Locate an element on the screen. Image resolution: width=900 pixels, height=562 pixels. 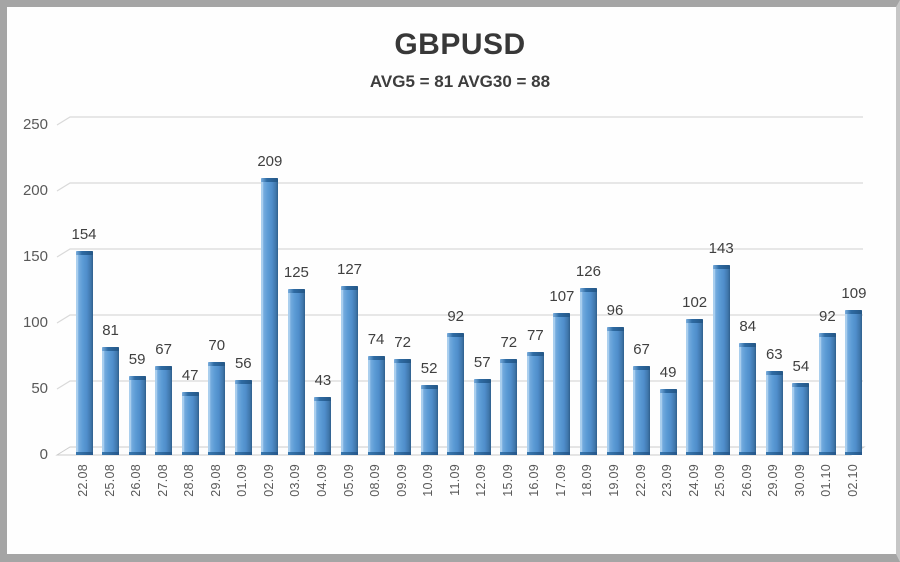
x-axis-tick-label: 09.09 is located at coordinates (401, 480).